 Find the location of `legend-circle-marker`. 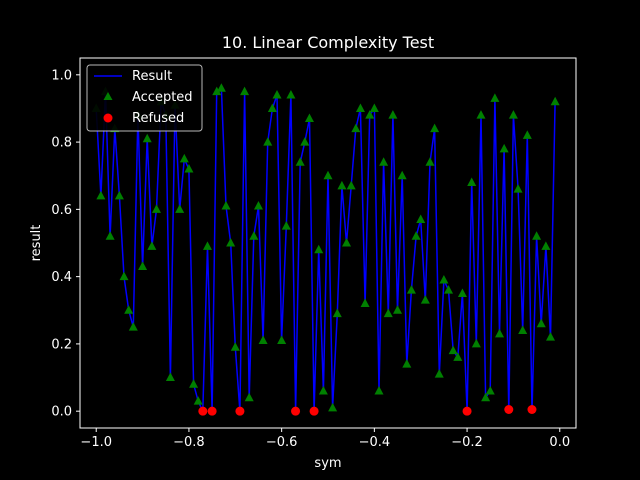

legend-circle-marker is located at coordinates (108, 118).